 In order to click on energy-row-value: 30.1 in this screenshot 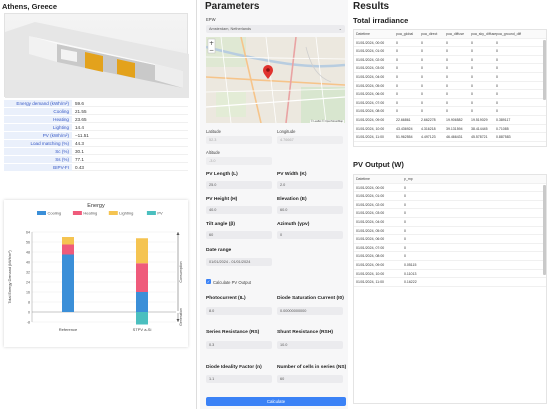, I will do `click(130, 151)`.